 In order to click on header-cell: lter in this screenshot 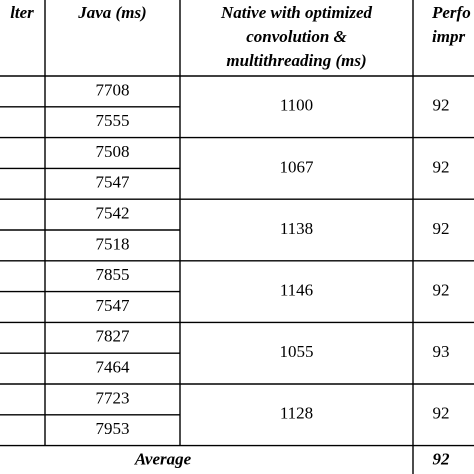, I will do `click(22, 12)`.